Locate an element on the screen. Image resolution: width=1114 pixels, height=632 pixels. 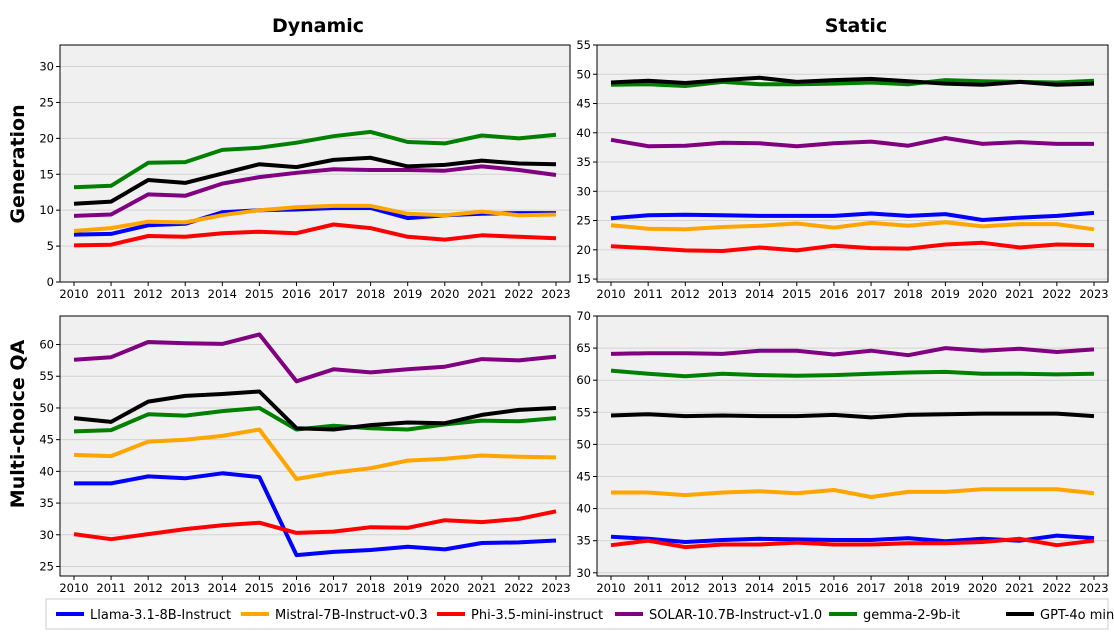
legend-label-phi-3-5-mini-instruct: Phi-3.5-mini-instruct is located at coordinates (537, 615).